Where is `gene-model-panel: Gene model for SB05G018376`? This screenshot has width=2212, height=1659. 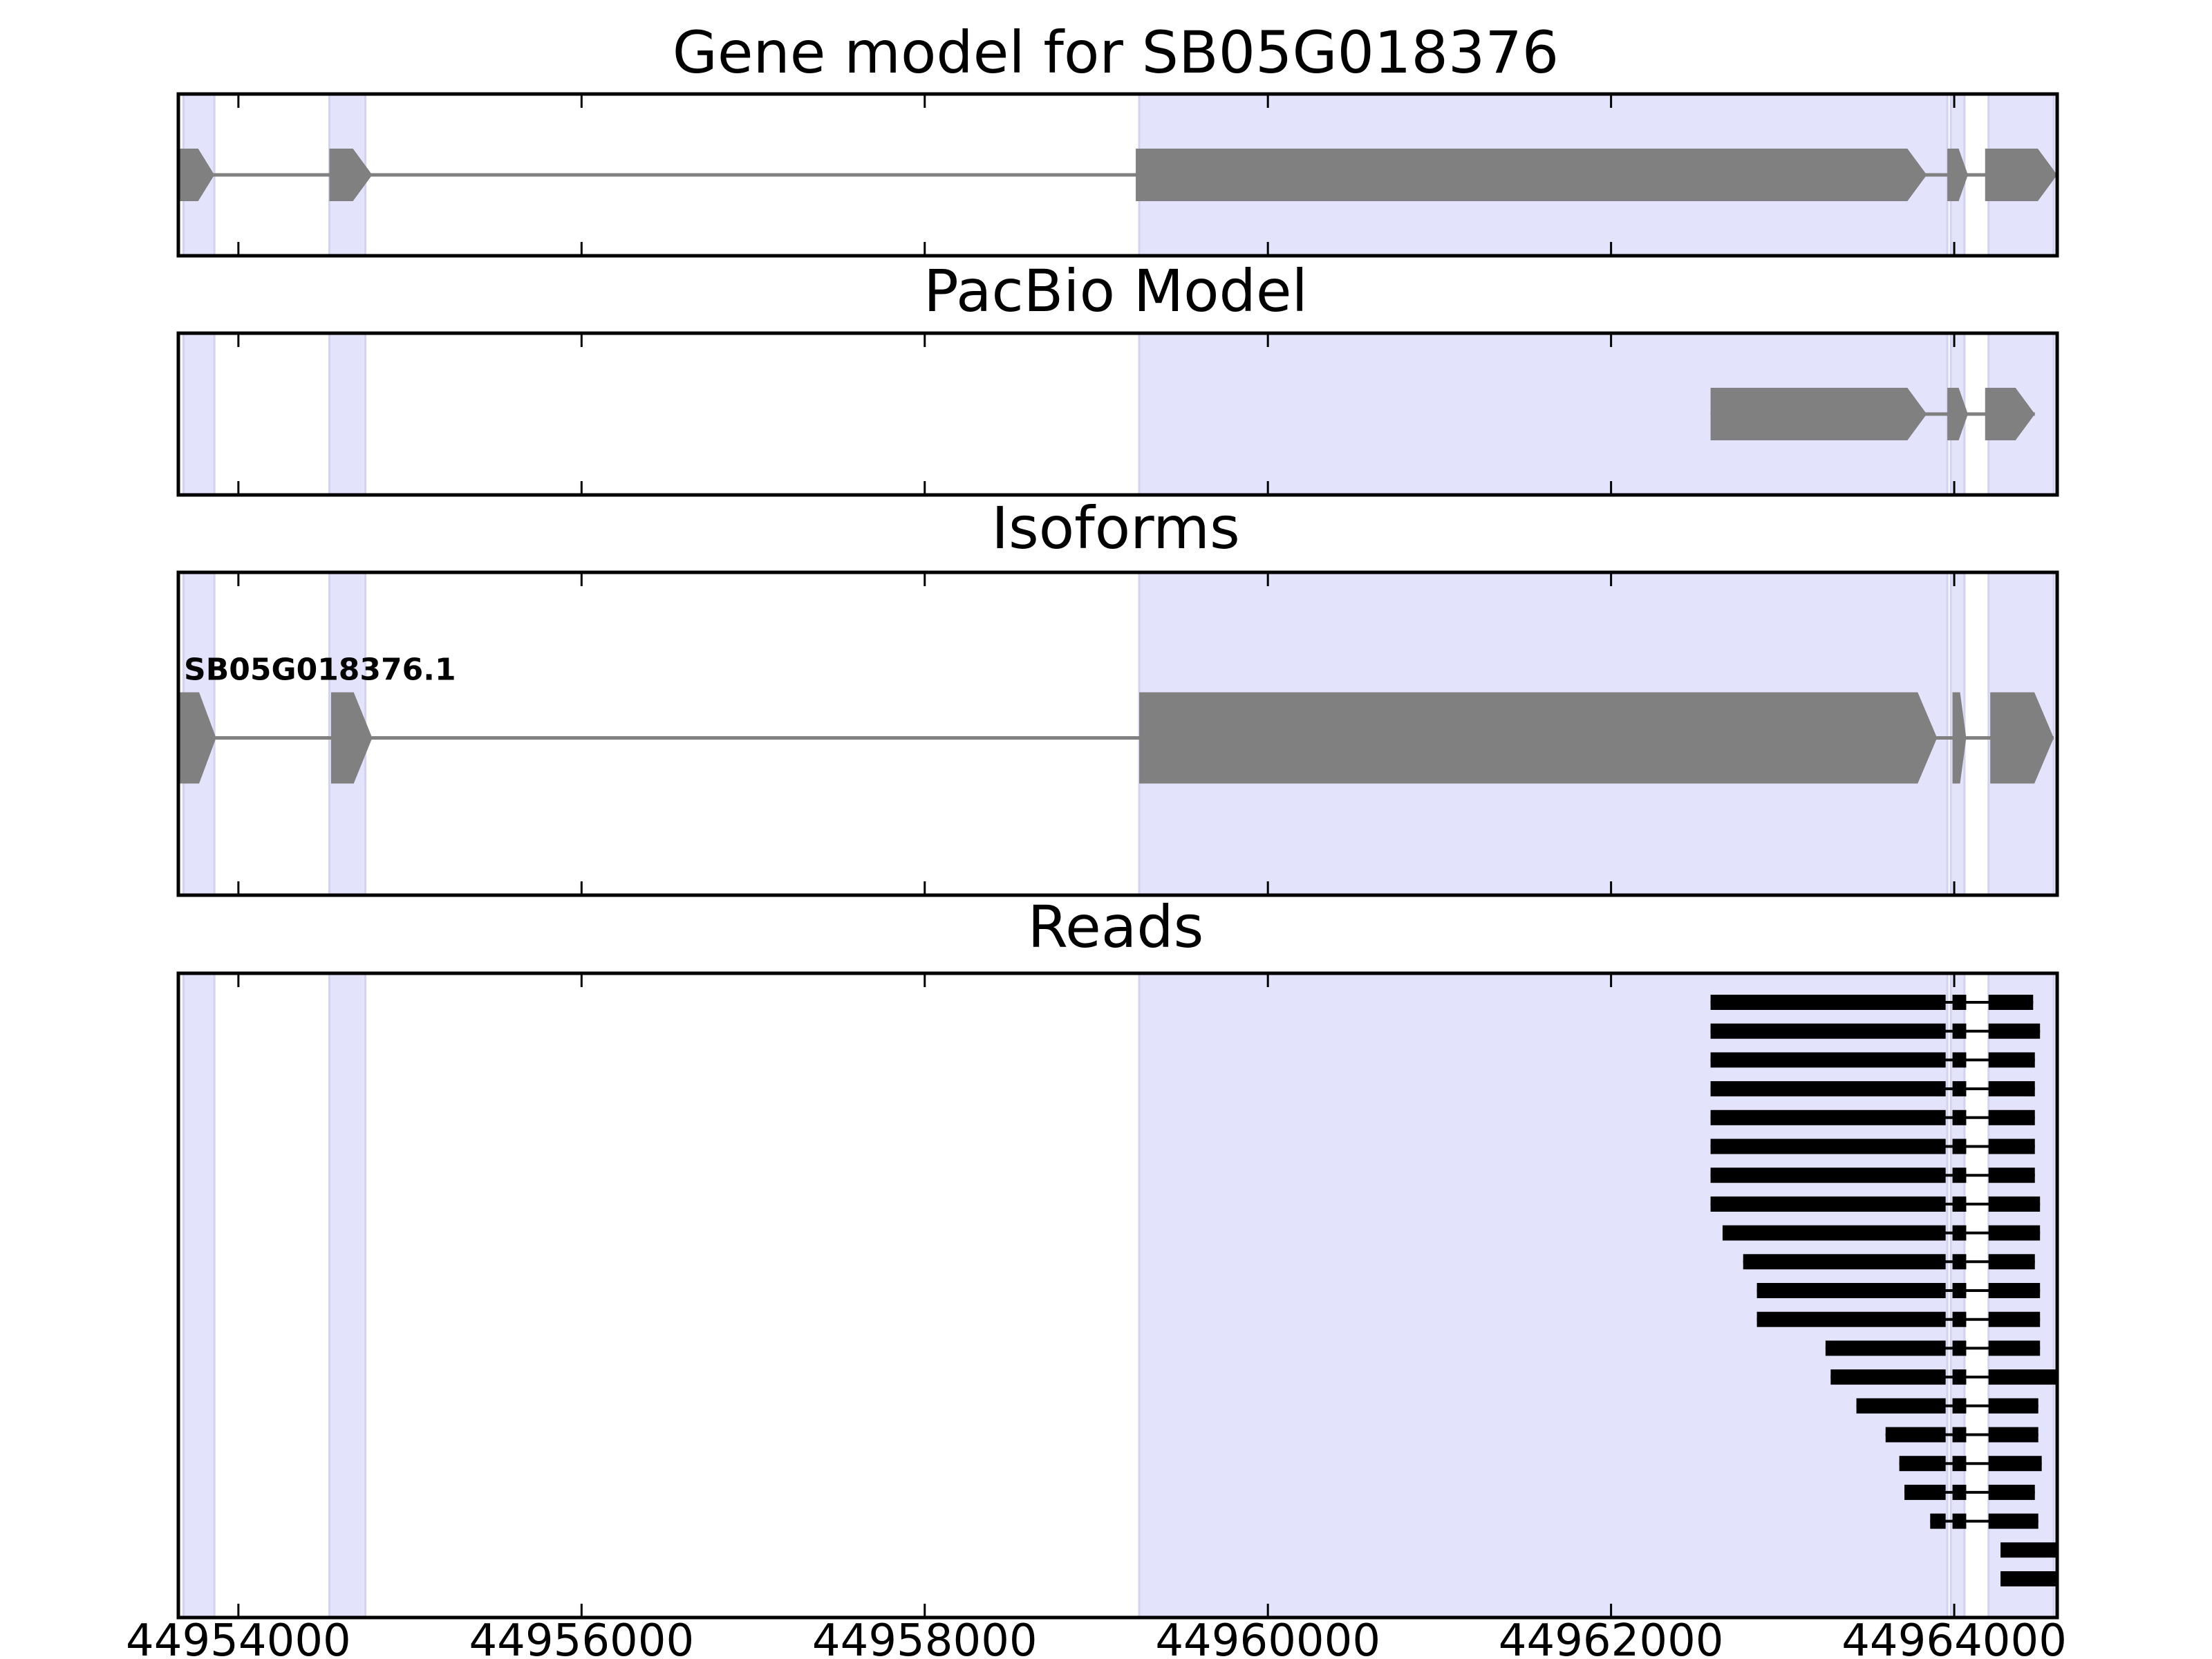 gene-model-panel: Gene model for SB05G018376 is located at coordinates (1117, 138).